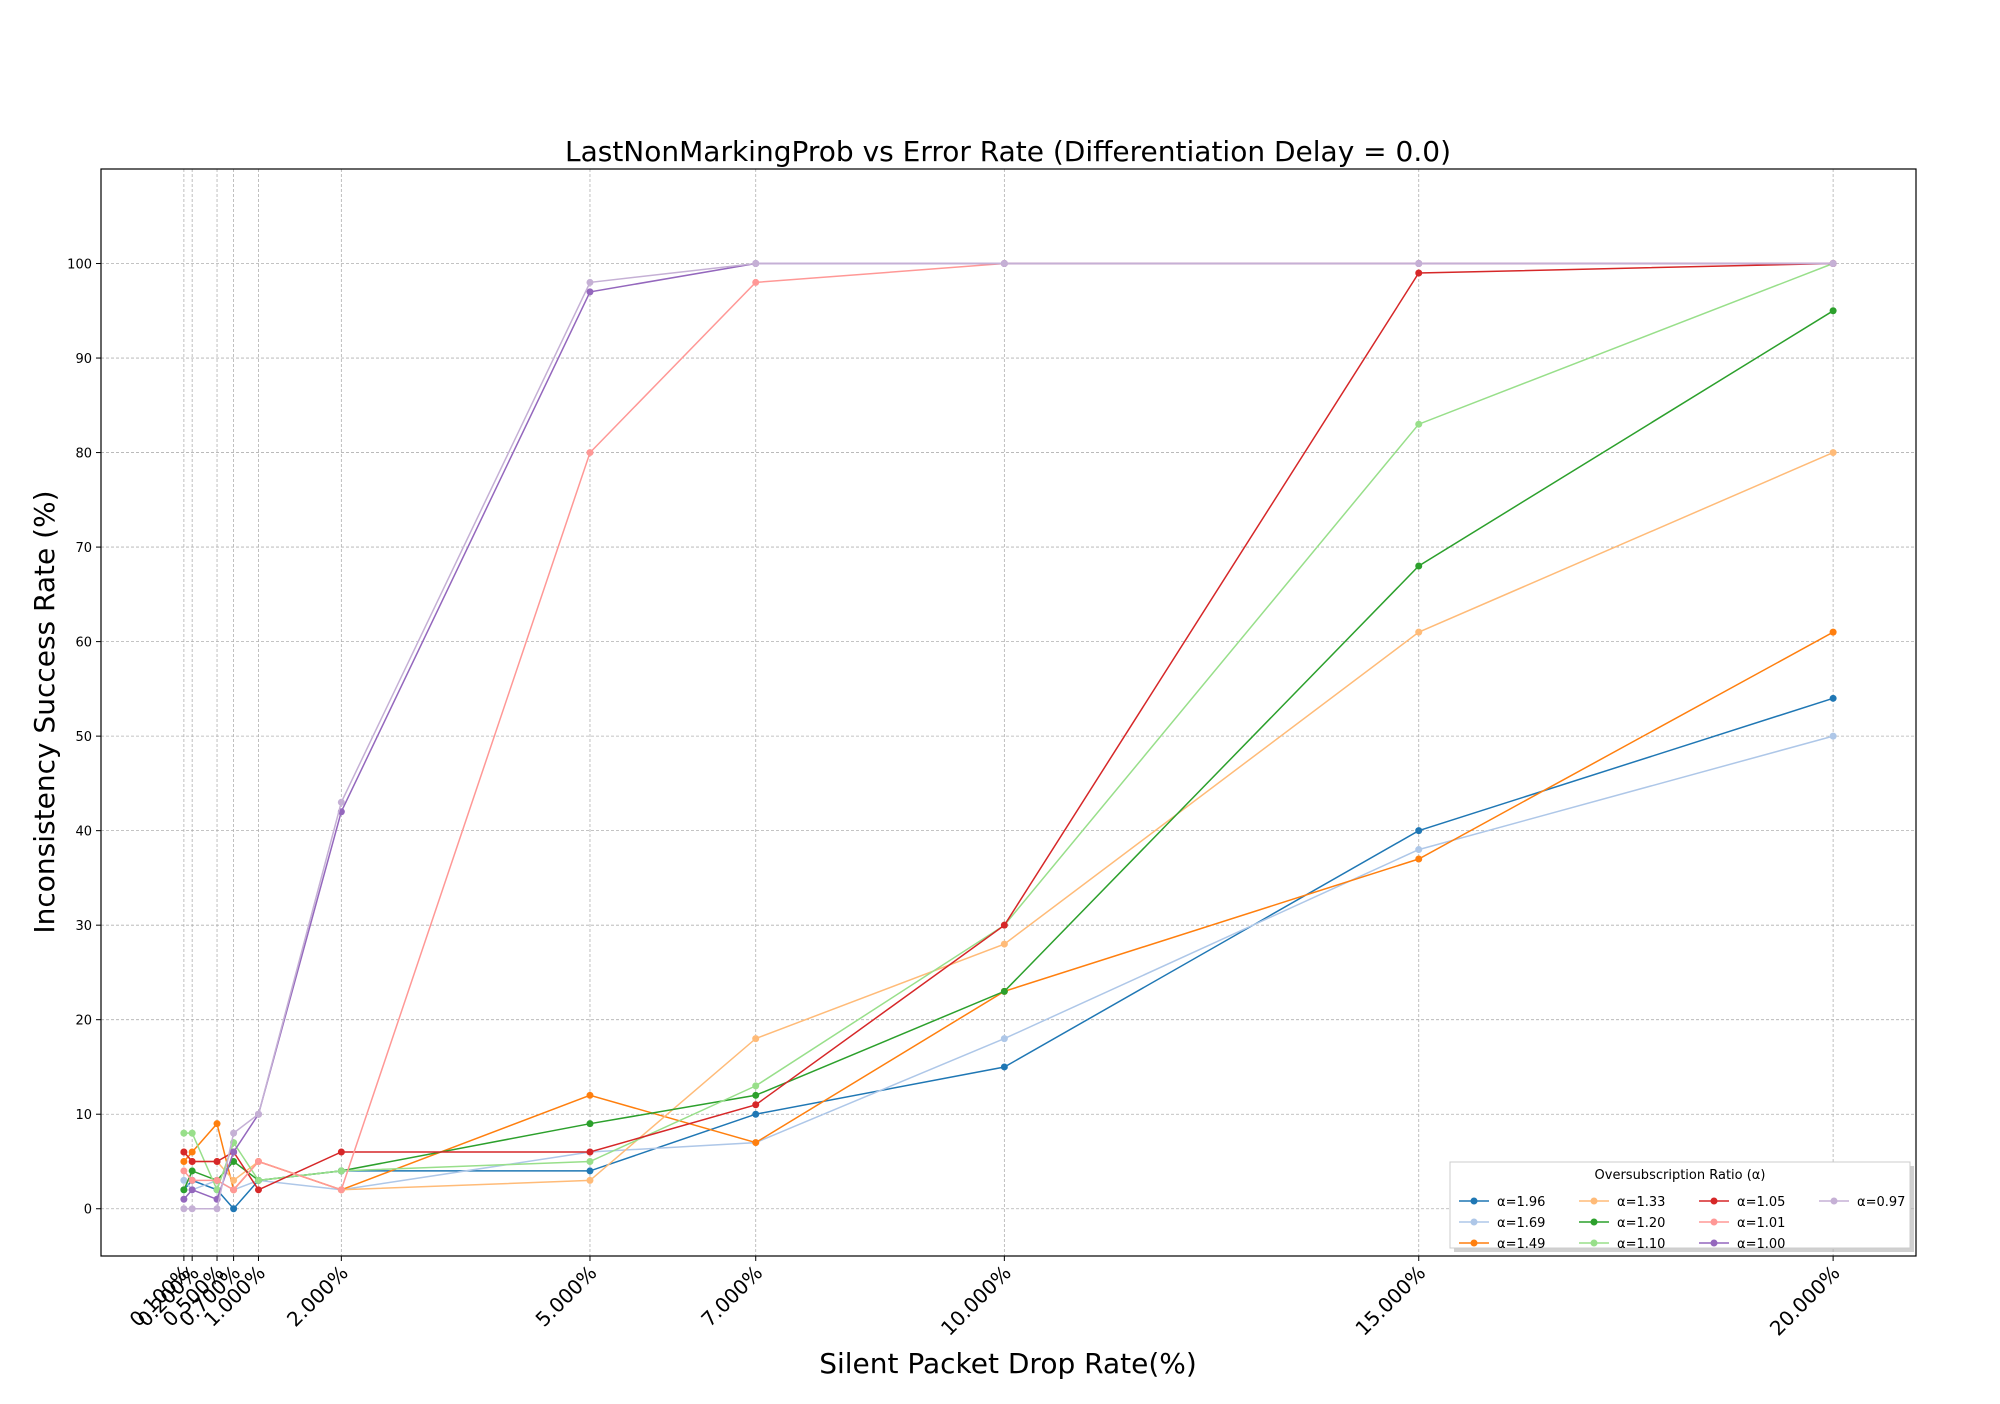 Image resolution: width=2000 pixels, height=1404 pixels. Describe the element at coordinates (1641, 1202) in the screenshot. I see `legend-label: α=1.33` at that location.